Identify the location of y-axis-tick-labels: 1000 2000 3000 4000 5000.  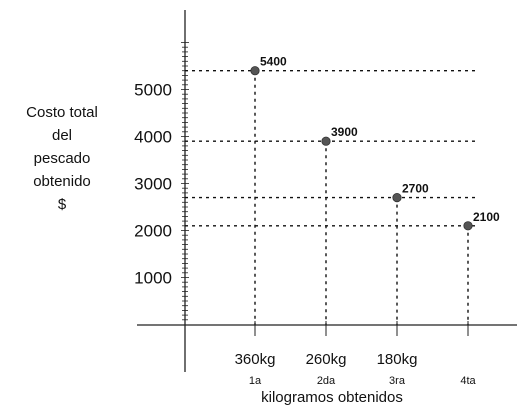
(153, 184).